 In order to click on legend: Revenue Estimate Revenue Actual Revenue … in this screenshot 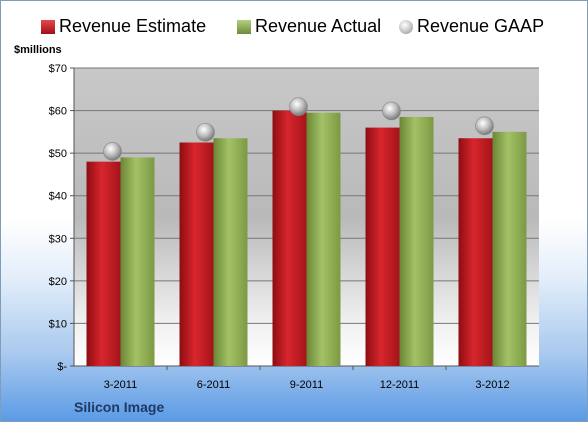, I will do `click(294, 27)`.